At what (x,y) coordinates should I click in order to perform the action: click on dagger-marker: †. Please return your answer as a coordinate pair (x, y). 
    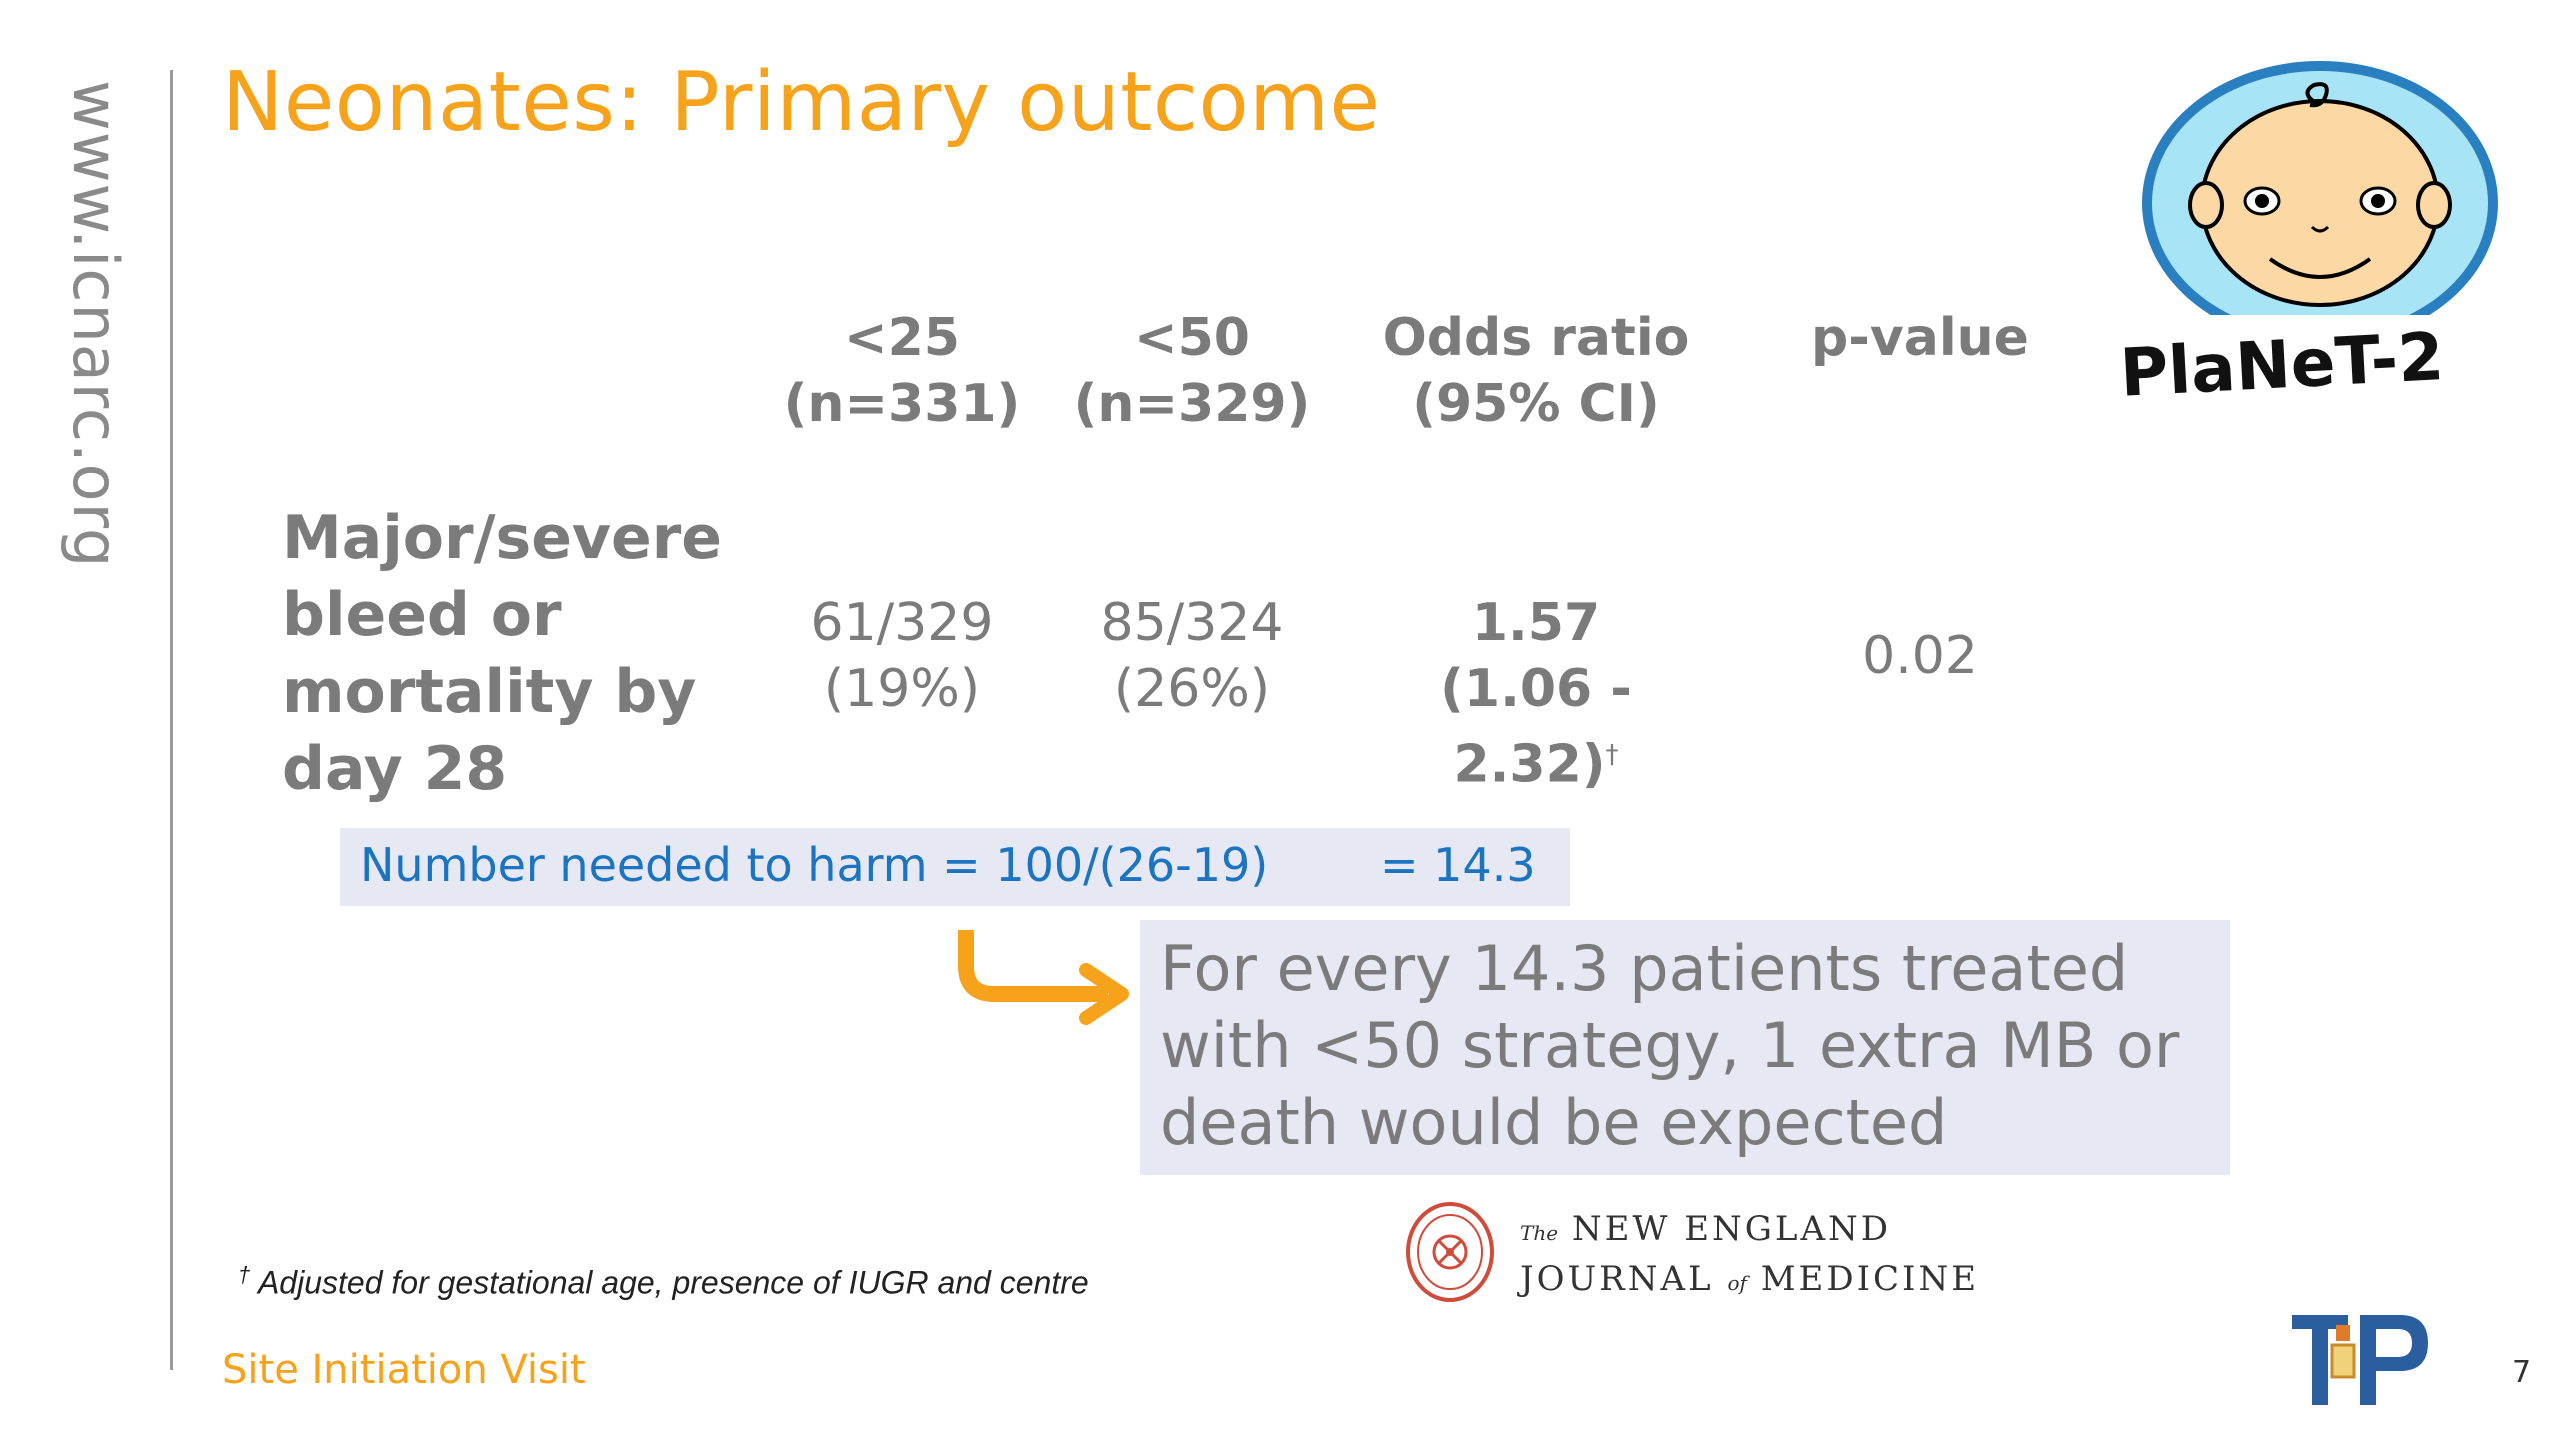
    Looking at the image, I should click on (1612, 755).